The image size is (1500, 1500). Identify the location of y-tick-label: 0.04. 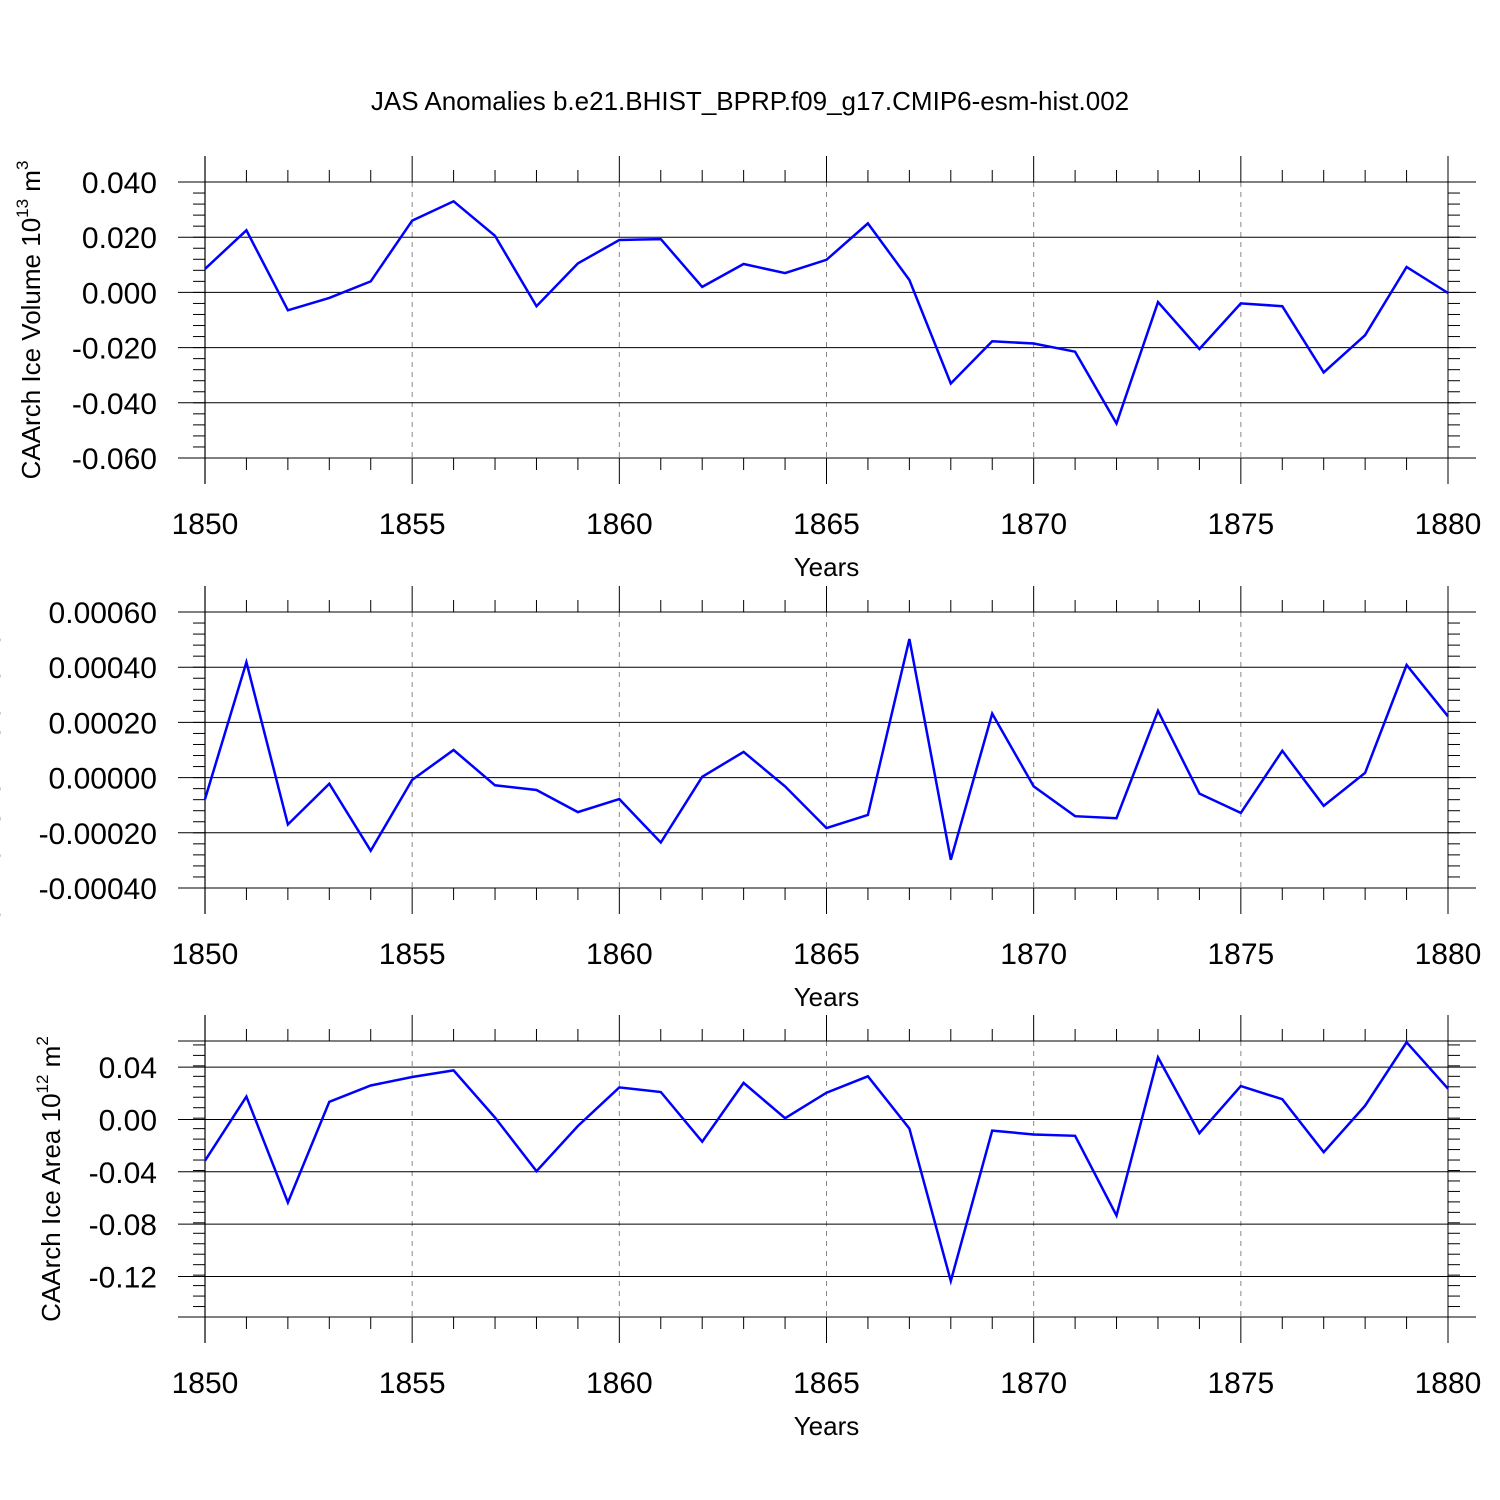
(128, 1068).